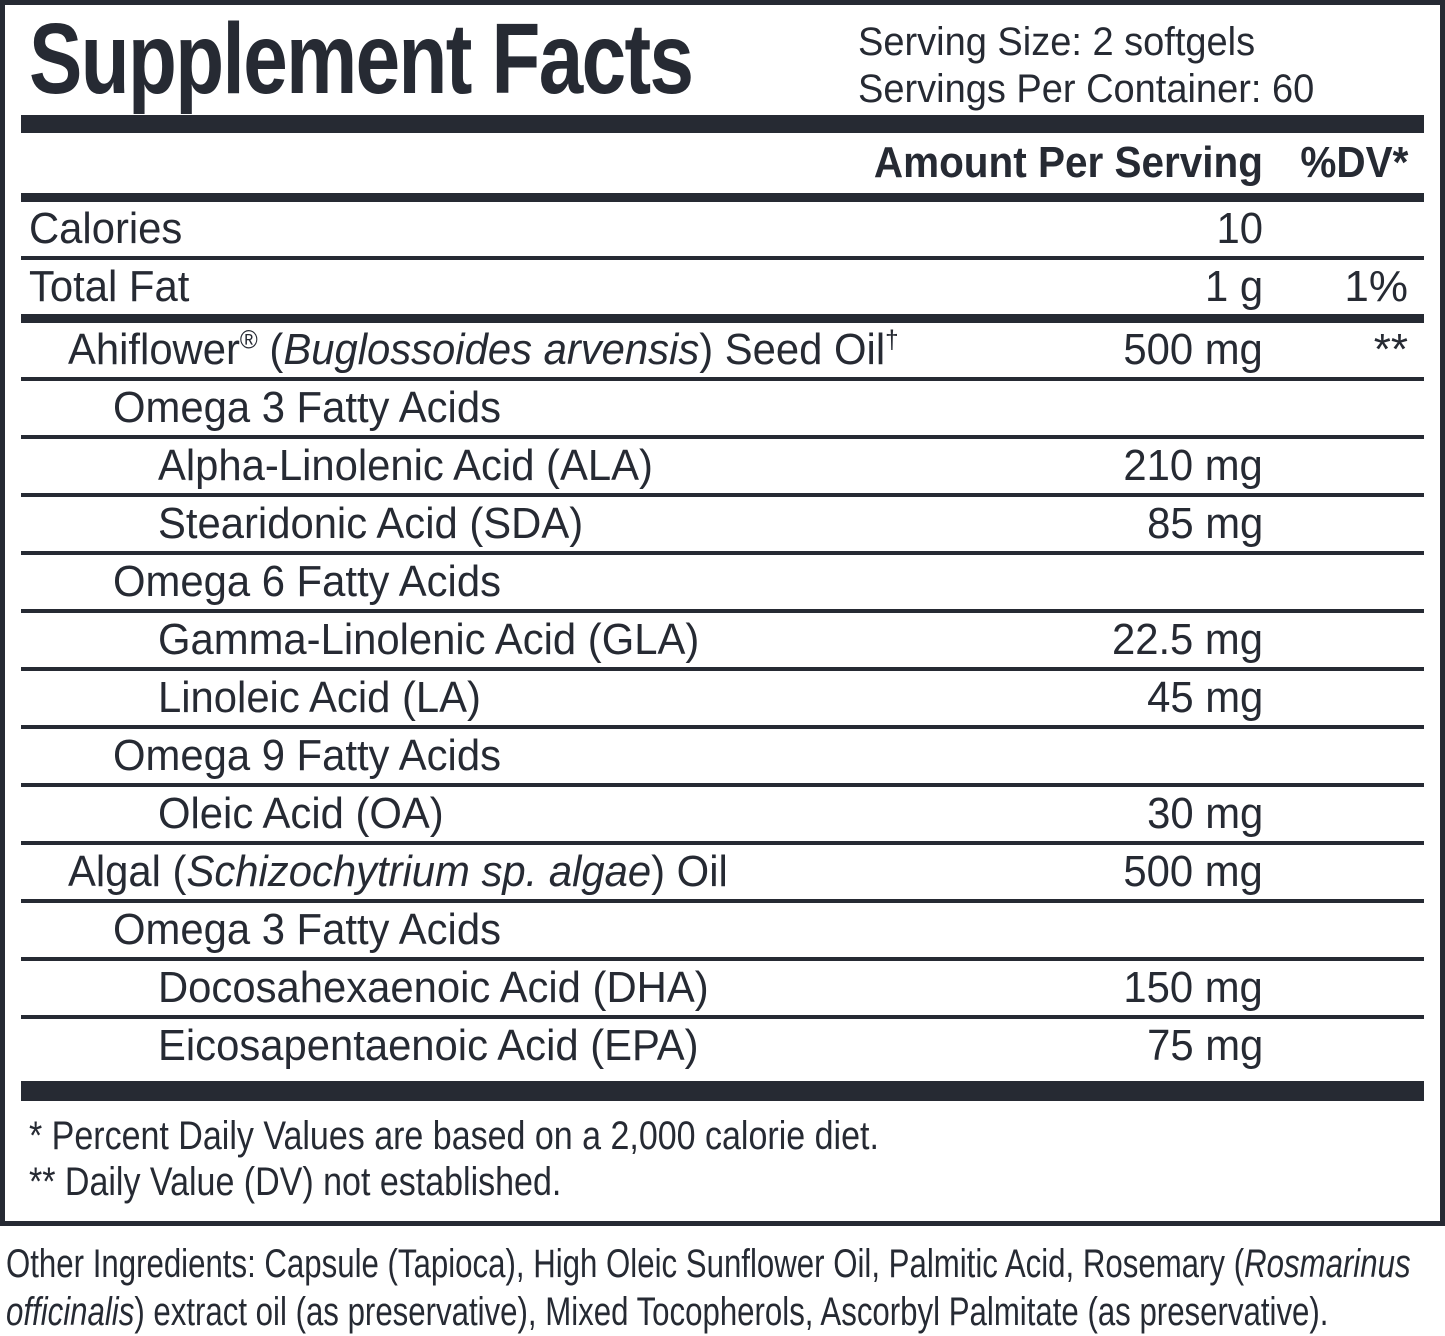 This screenshot has height=1336, width=1445. I want to click on serving-size-line: Serving Size: 2 softgels, so click(1057, 42).